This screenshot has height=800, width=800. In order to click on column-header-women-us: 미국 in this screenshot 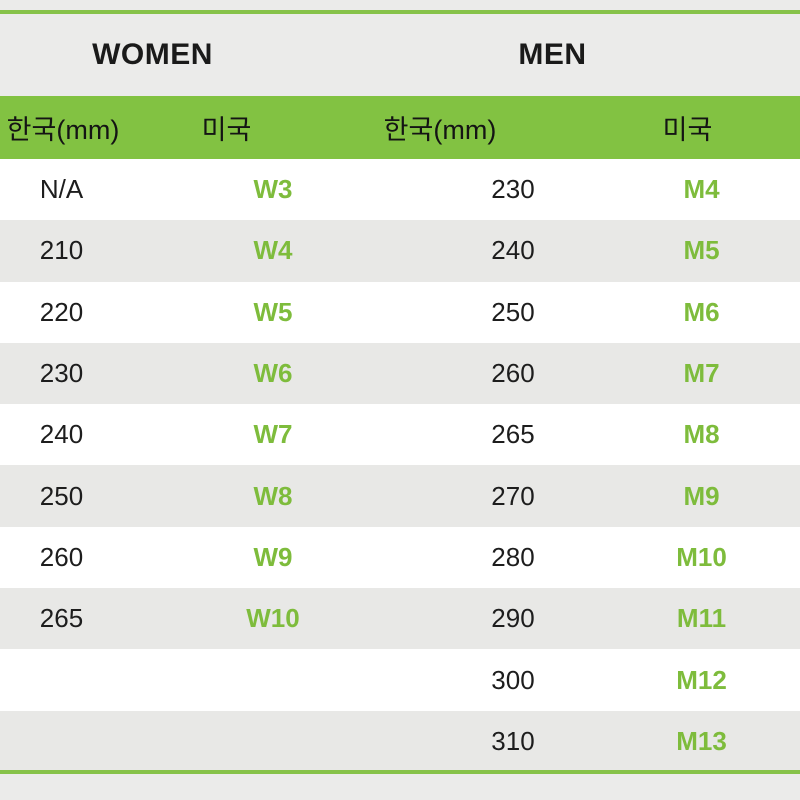, I will do `click(226, 130)`.